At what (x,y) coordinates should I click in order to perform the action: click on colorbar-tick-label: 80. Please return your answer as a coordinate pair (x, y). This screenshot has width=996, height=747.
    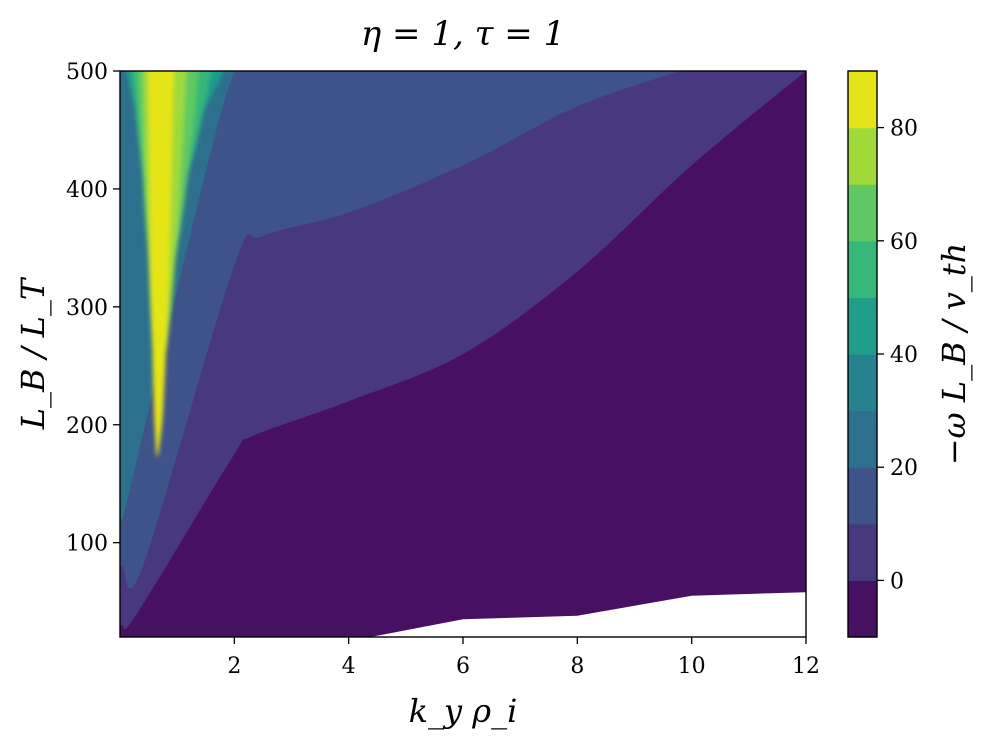
    Looking at the image, I should click on (904, 129).